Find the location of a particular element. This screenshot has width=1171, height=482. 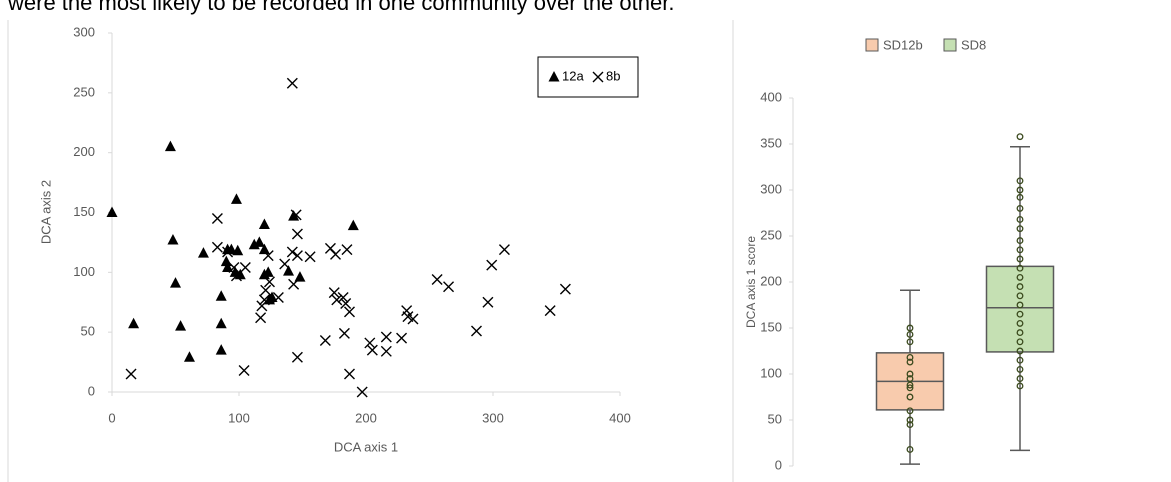

y-axis-title: DCA axis 2 is located at coordinates (45, 212).